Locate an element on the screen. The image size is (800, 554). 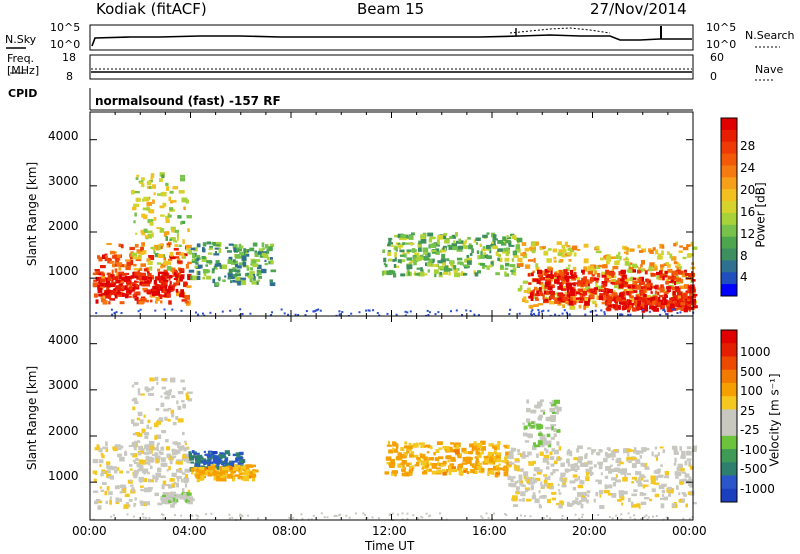
power-cbar-tick: 24 is located at coordinates (748, 168).